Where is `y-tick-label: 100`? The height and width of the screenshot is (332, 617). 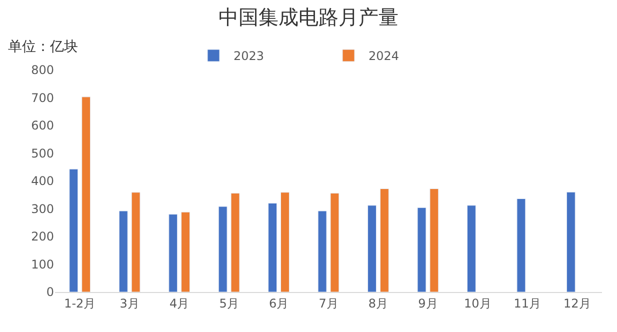
y-tick-label: 100 is located at coordinates (42, 264).